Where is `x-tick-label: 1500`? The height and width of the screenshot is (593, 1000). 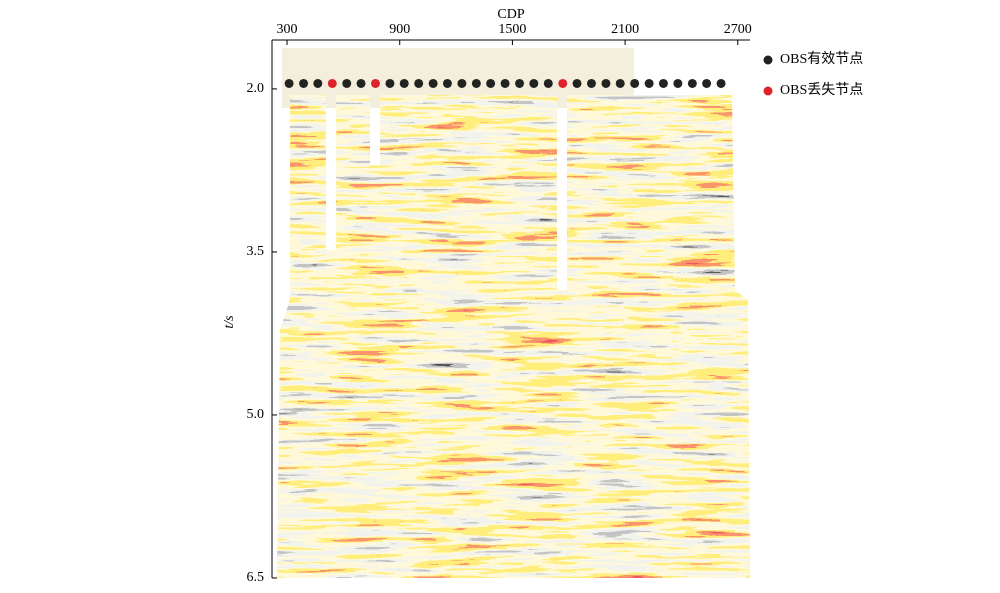
x-tick-label: 1500 is located at coordinates (512, 29).